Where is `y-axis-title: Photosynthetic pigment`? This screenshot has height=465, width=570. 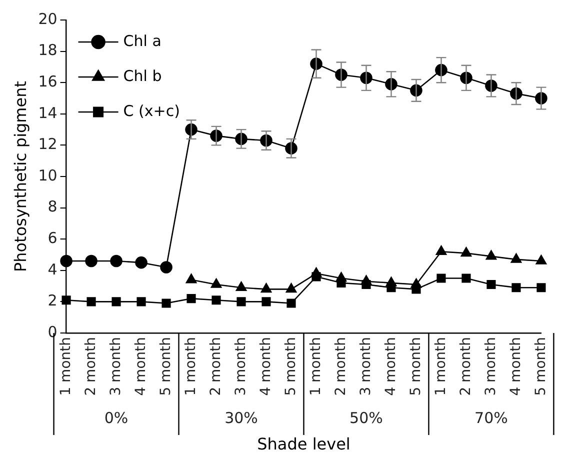 y-axis-title: Photosynthetic pigment is located at coordinates (20, 176).